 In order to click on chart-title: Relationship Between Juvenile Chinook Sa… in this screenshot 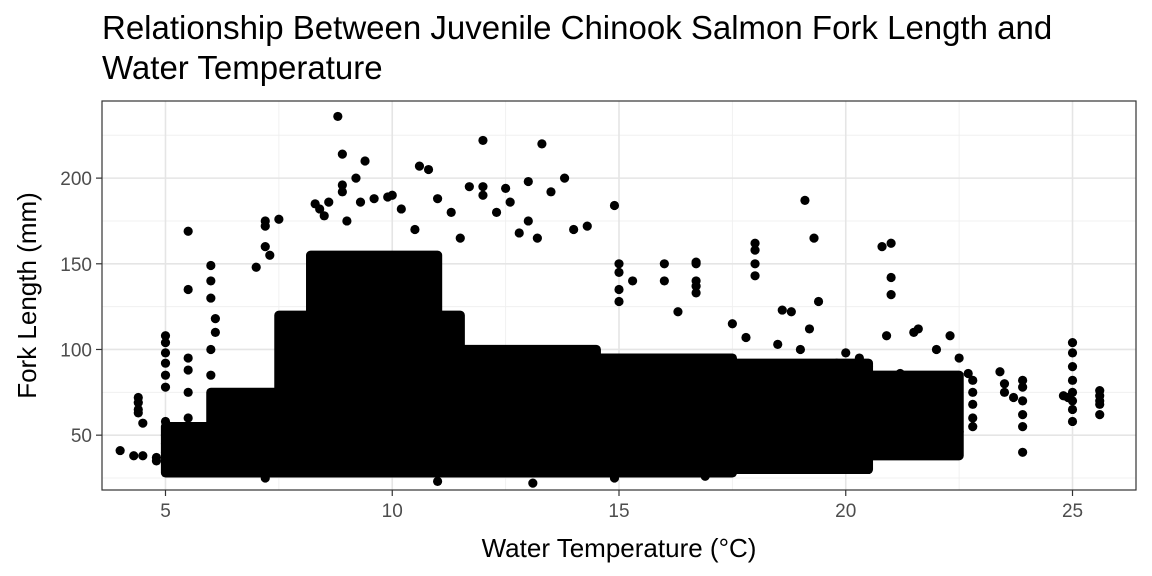, I will do `click(577, 47)`.